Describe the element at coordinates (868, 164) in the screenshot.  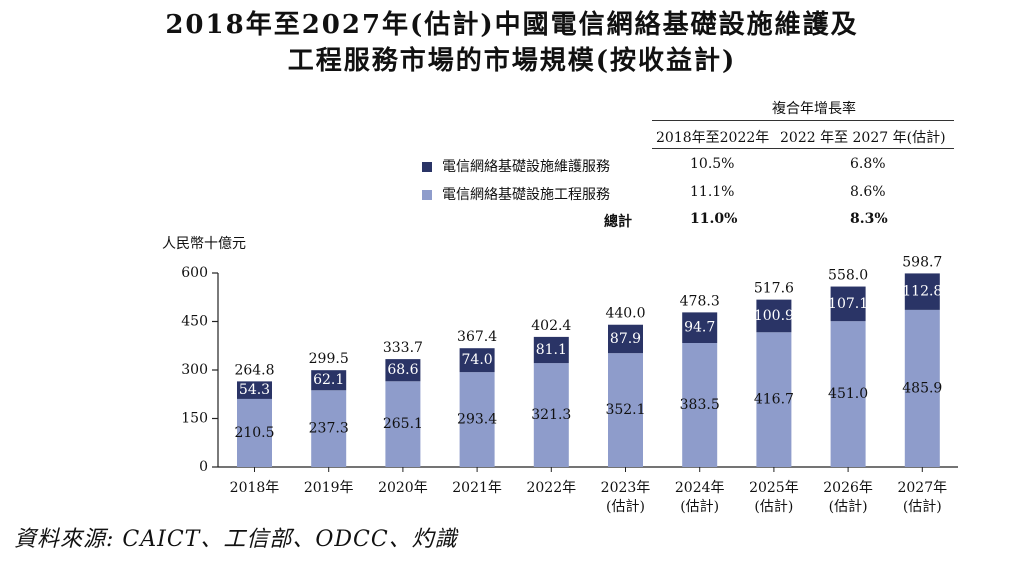
I see `cagr-maintenance-col2: 6.8%` at that location.